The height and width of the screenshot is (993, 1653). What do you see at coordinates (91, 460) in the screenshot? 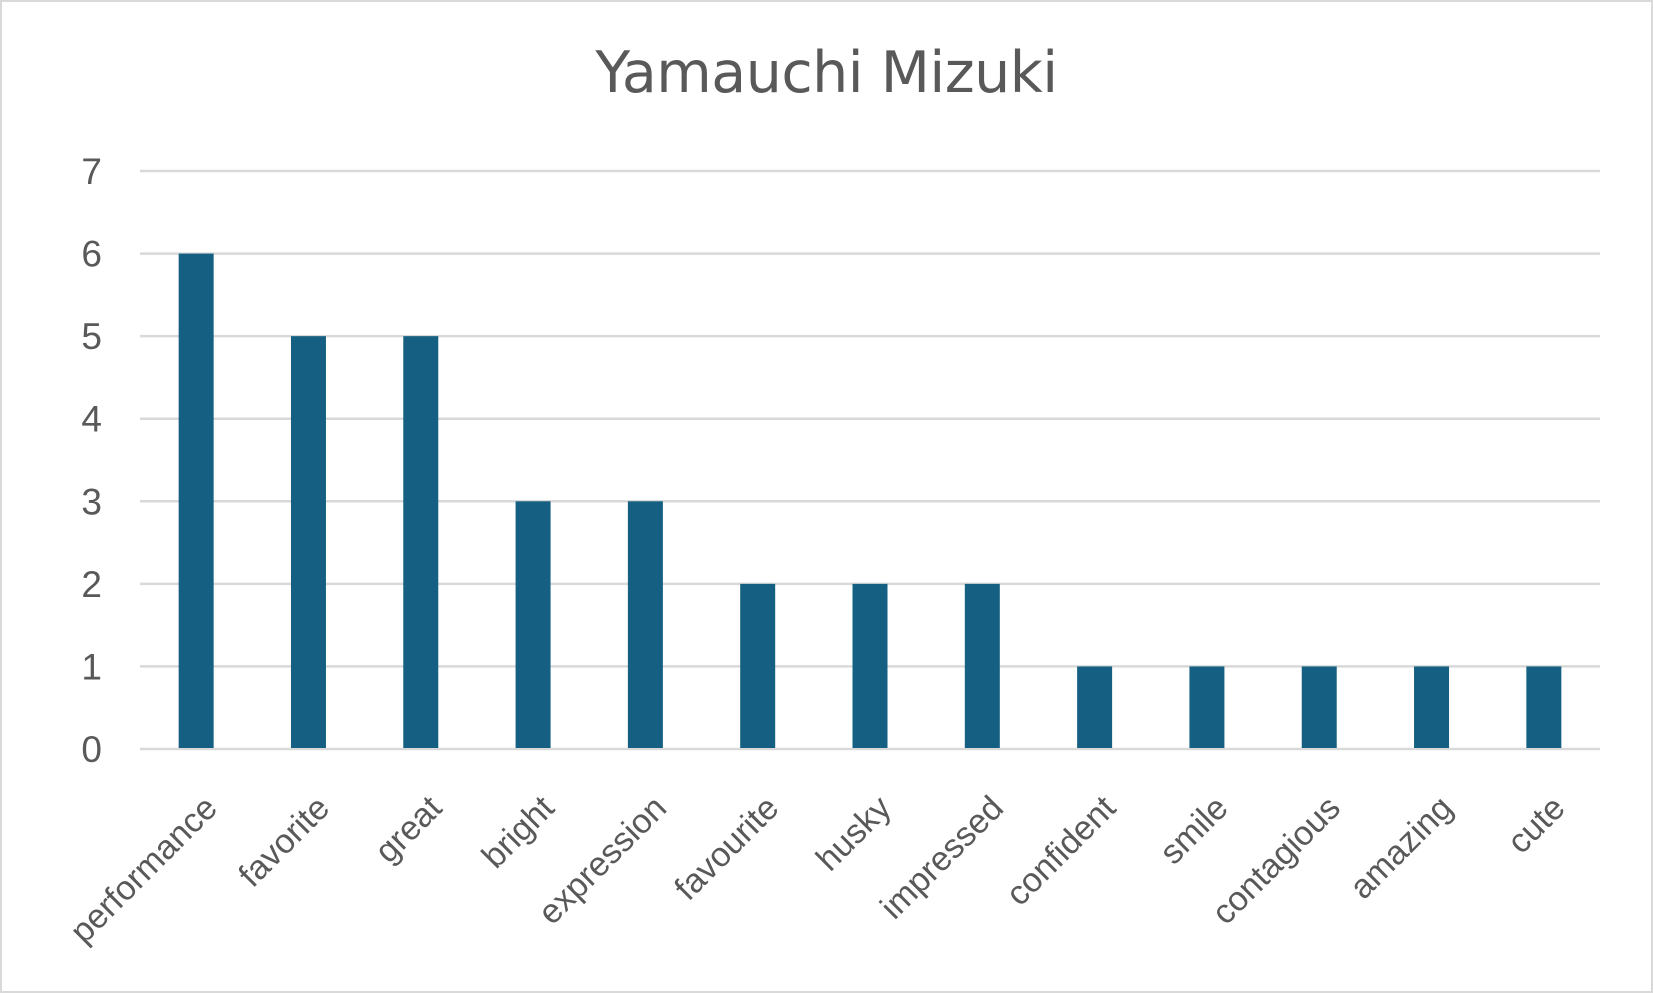
I see `y-axis-ticks: 0 1 2 3 4 5 6 7` at bounding box center [91, 460].